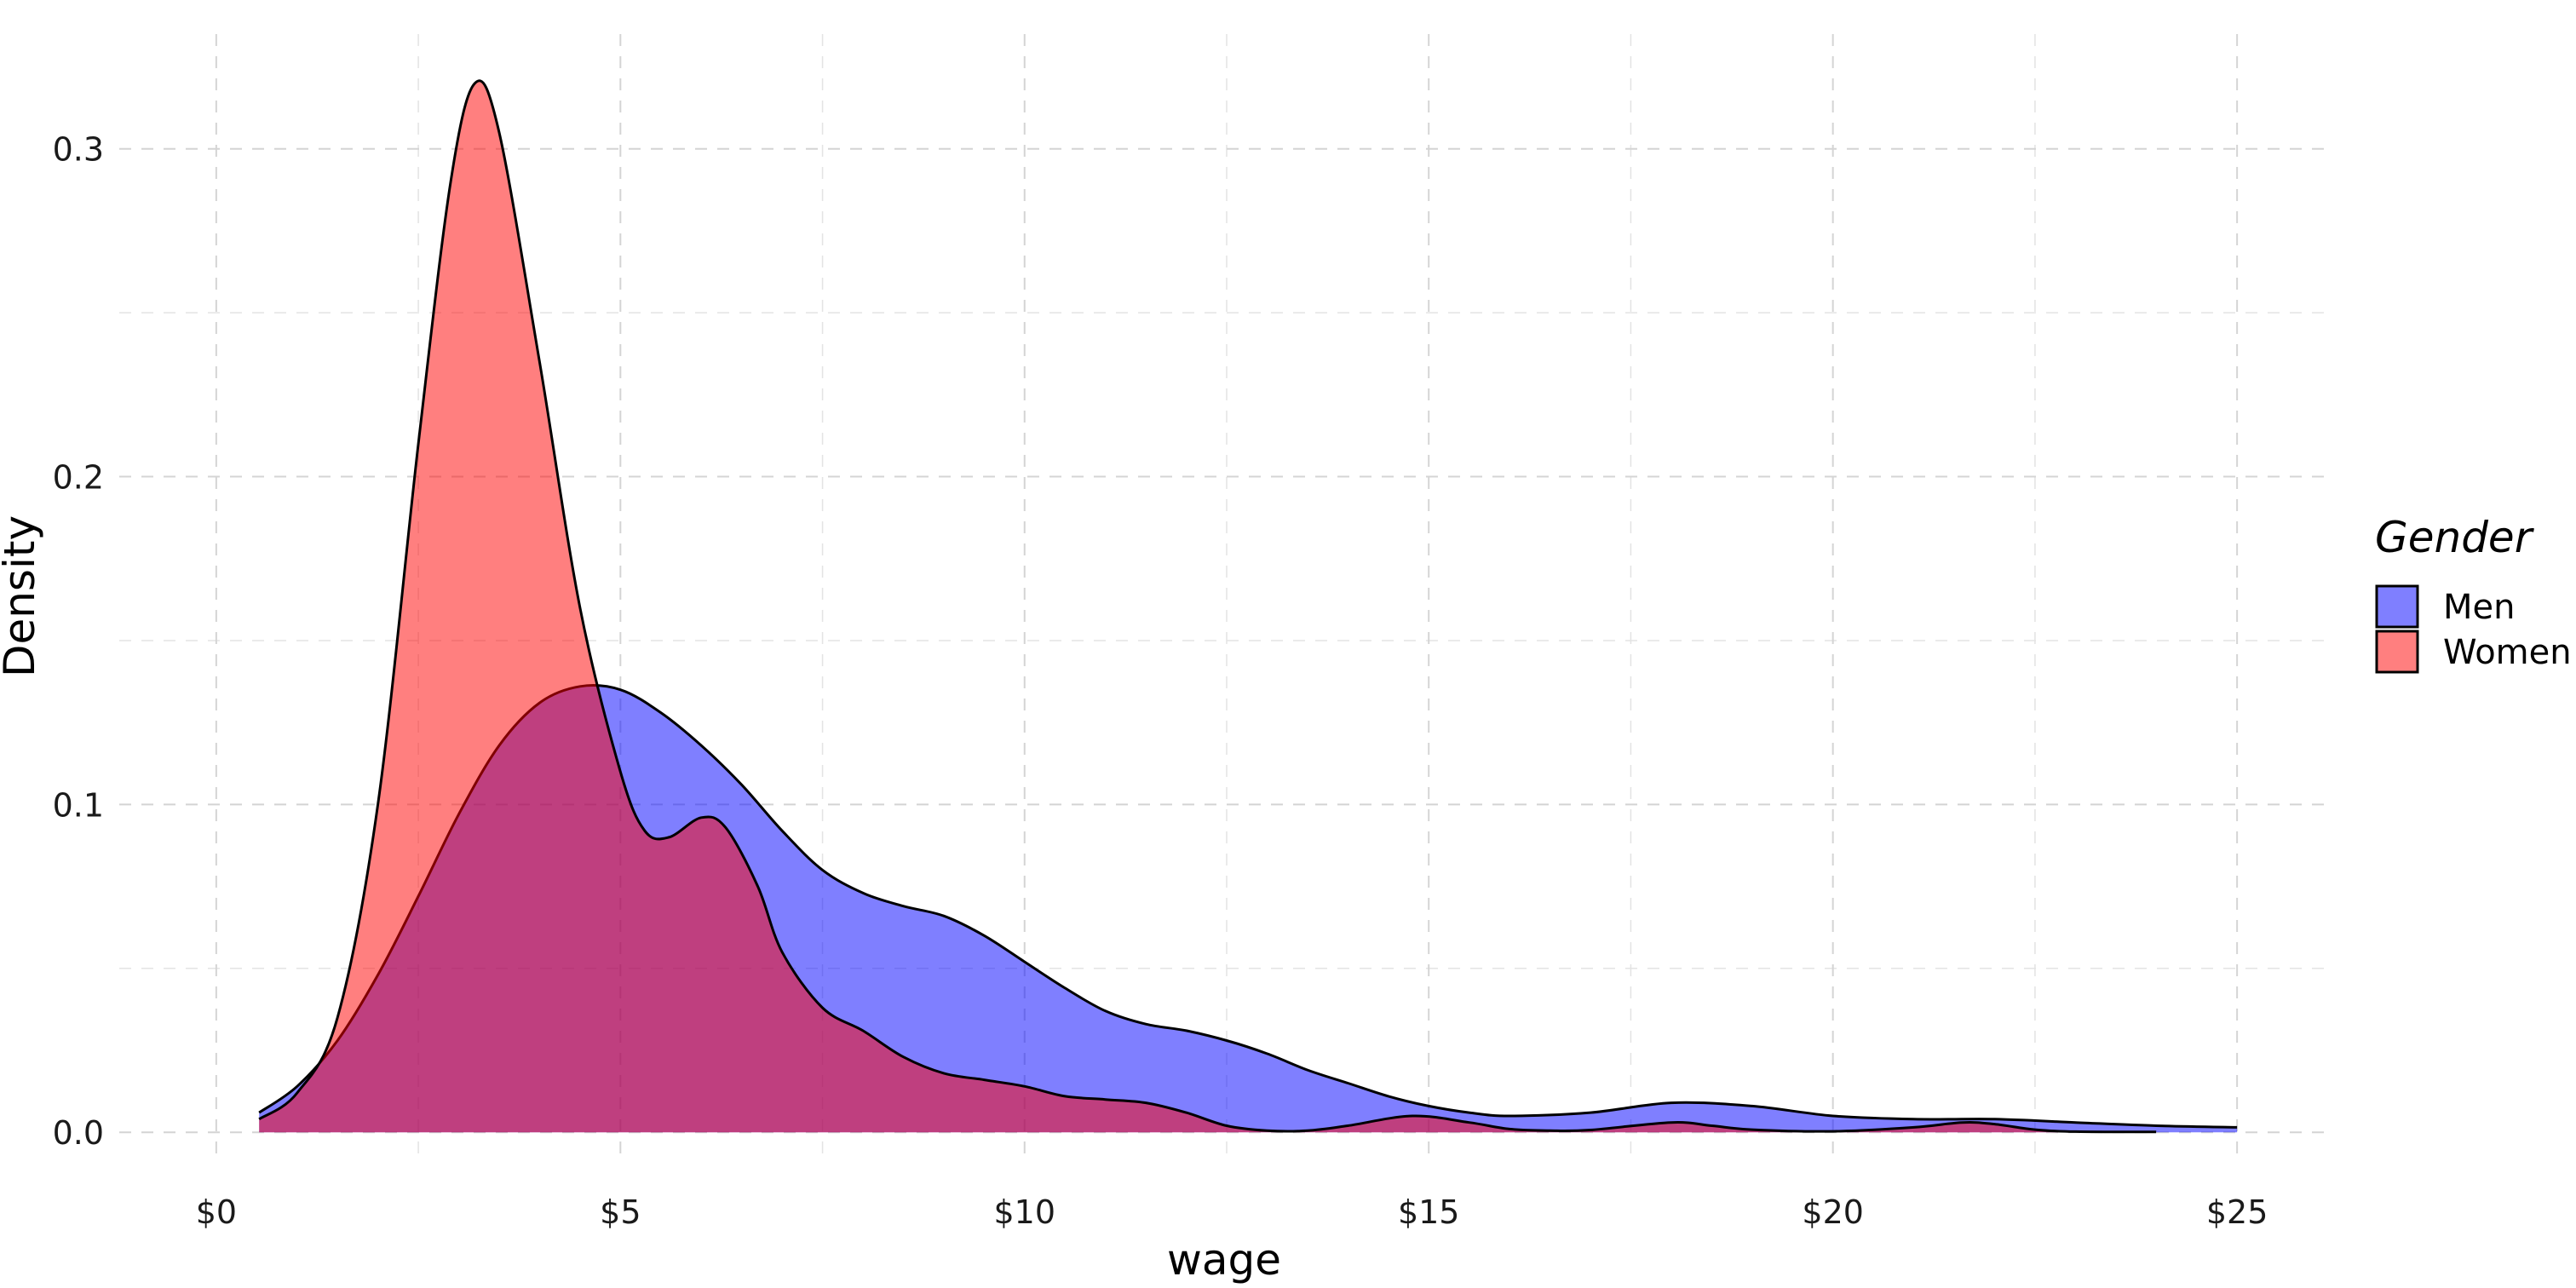  What do you see at coordinates (1224, 1260) in the screenshot?
I see `x-axis-title: wage` at bounding box center [1224, 1260].